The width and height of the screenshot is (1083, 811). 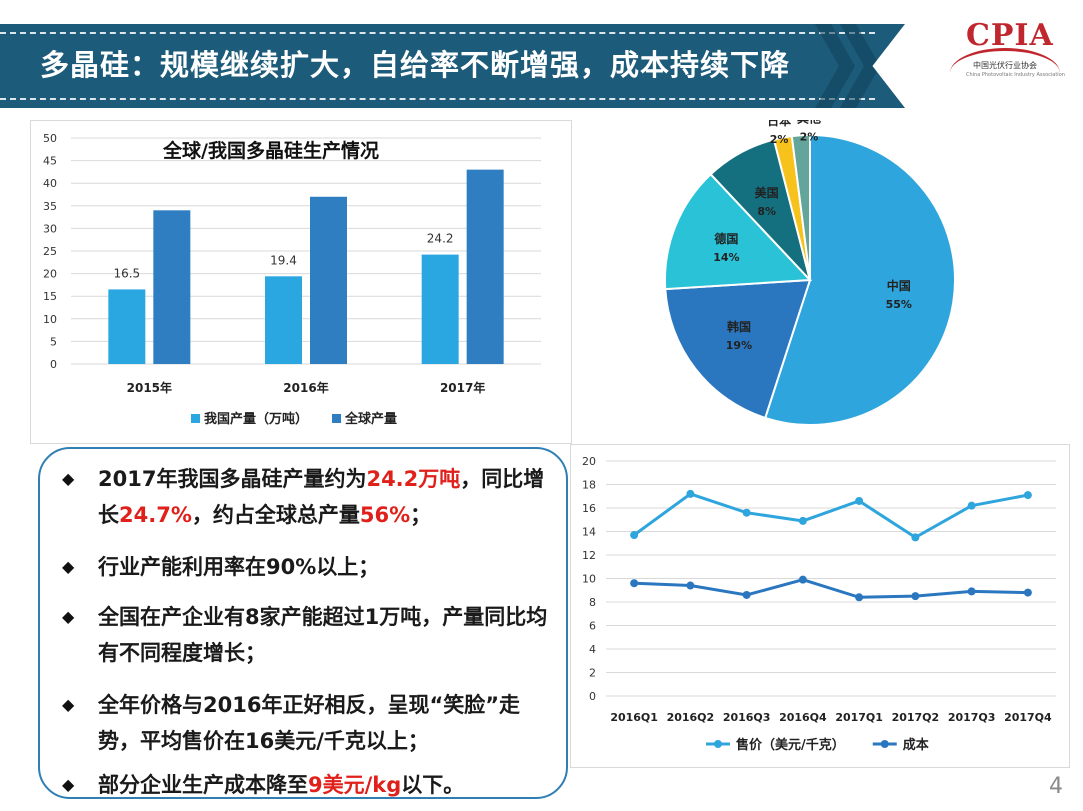 I want to click on line-y-tick-label: 16, so click(x=589, y=508).